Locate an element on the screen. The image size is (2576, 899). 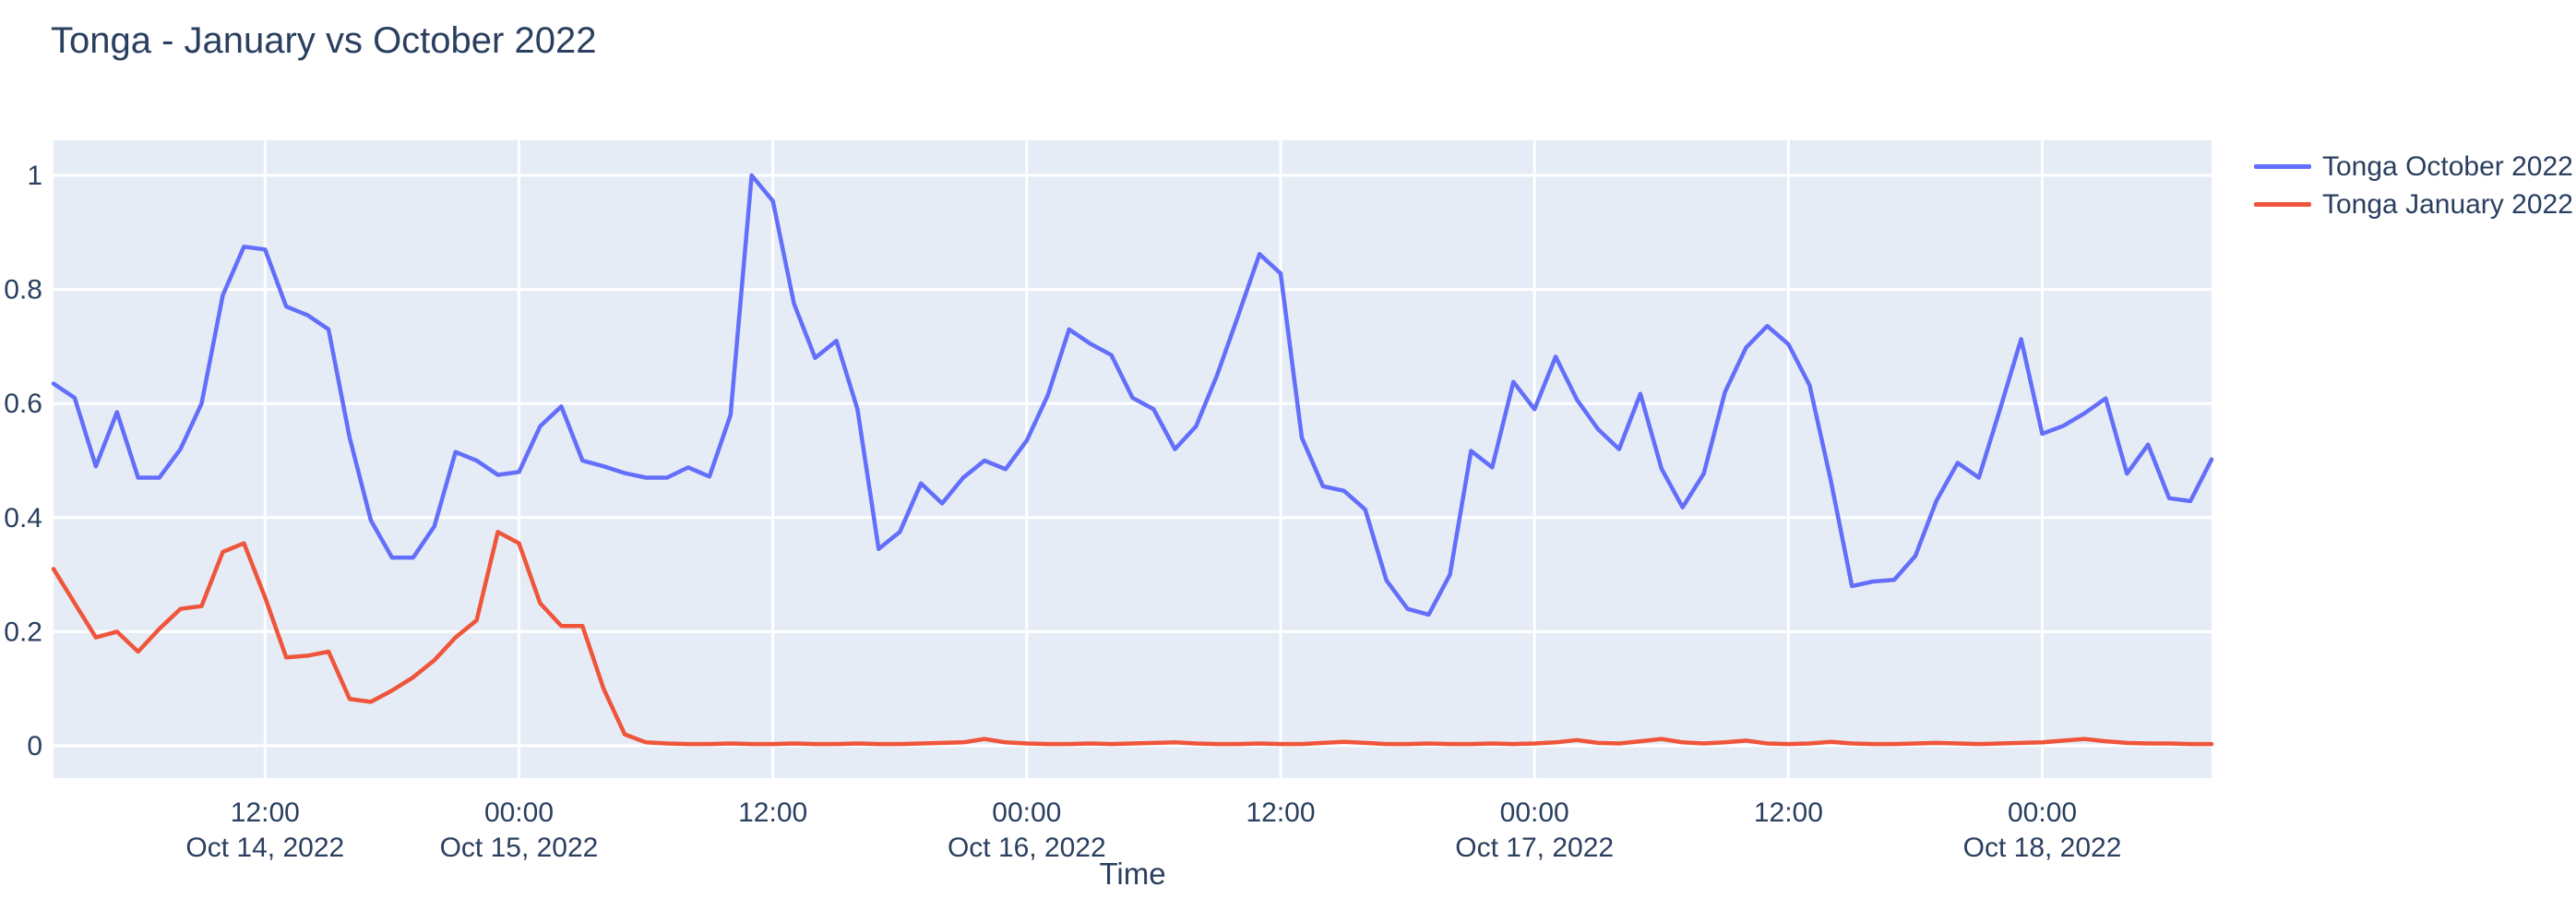
x-tick-date-label: Oct 18, 2022 is located at coordinates (2042, 848).